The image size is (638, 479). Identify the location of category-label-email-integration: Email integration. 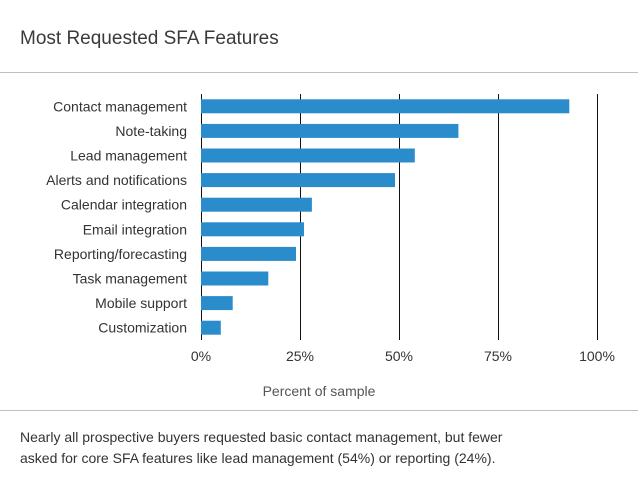
(135, 229).